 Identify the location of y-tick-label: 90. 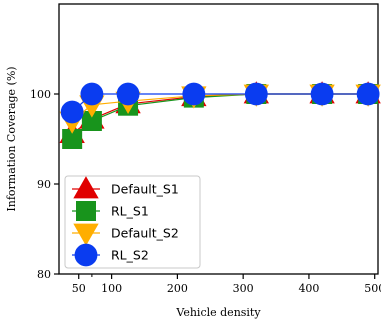
(44, 184).